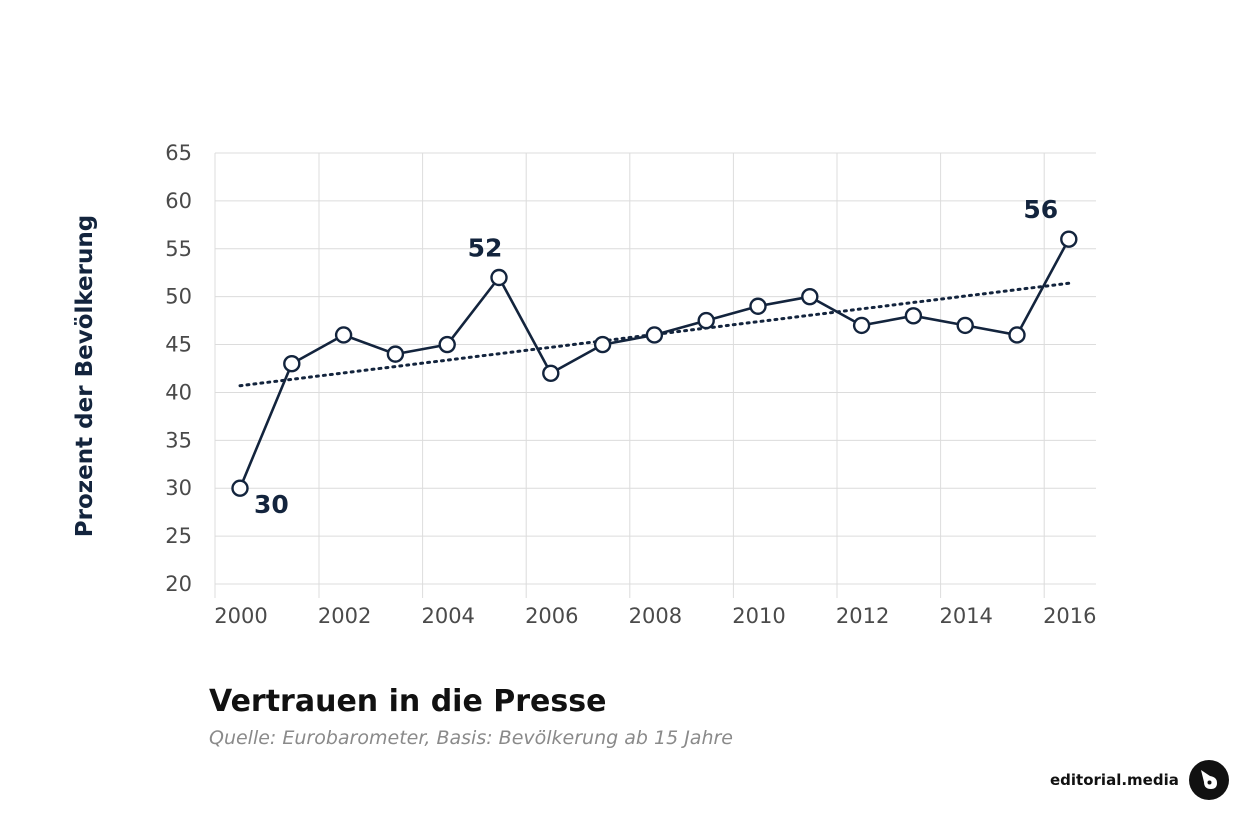 This screenshot has width=1240, height=825. I want to click on data-label: 56, so click(1040, 209).